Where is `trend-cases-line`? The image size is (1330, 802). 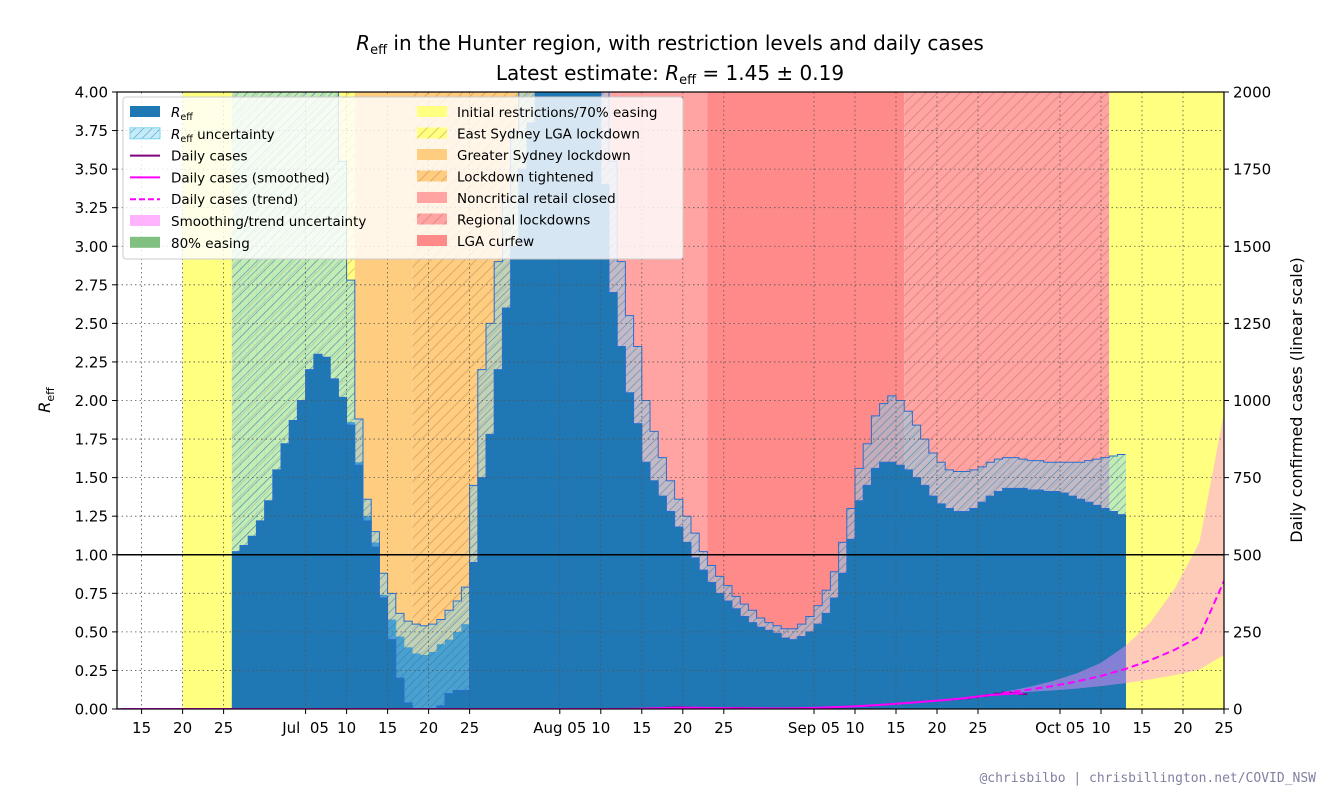 trend-cases-line is located at coordinates (1113, 637).